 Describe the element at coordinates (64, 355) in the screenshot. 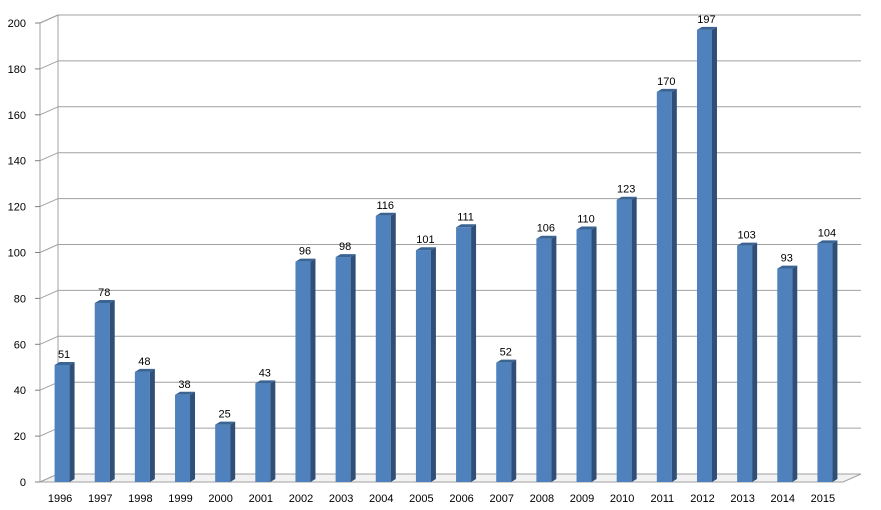

I see `data-label: 51` at that location.